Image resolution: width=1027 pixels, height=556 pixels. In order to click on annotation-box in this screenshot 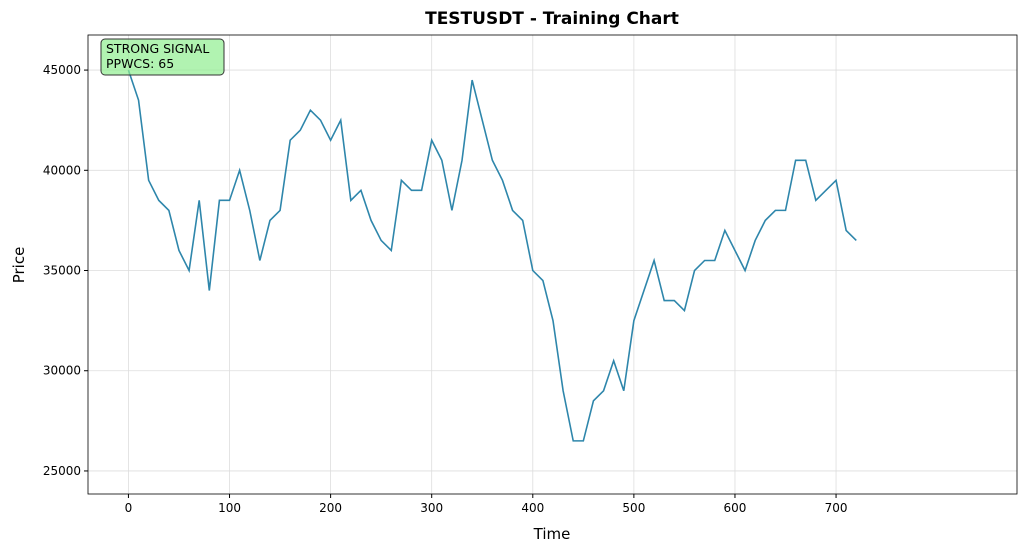, I will do `click(162, 57)`.